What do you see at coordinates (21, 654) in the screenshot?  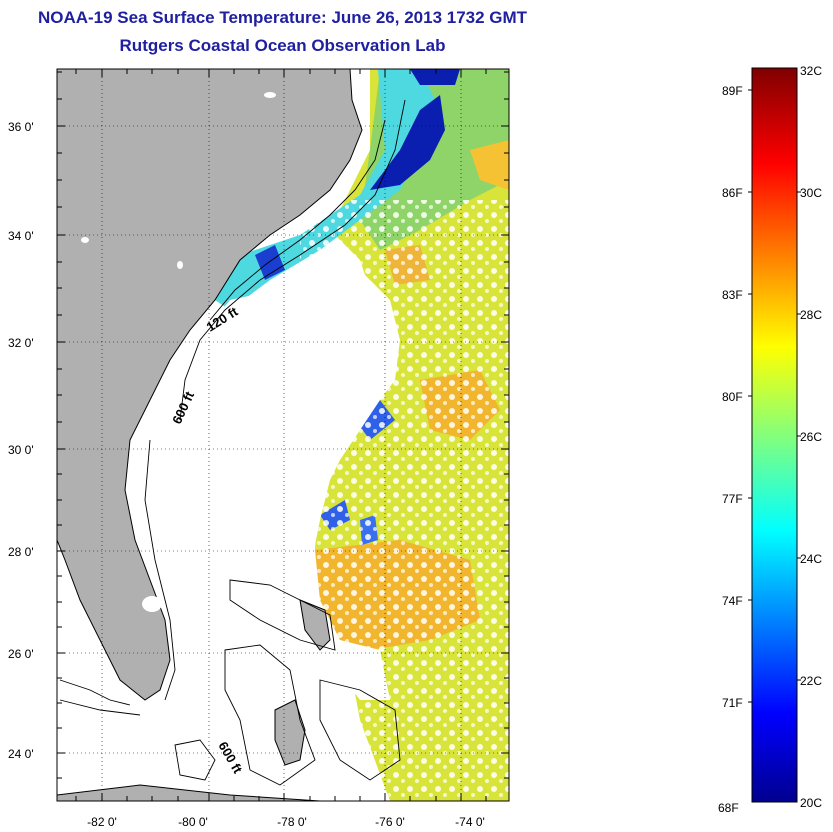 I see `lat-label: 26 0'` at bounding box center [21, 654].